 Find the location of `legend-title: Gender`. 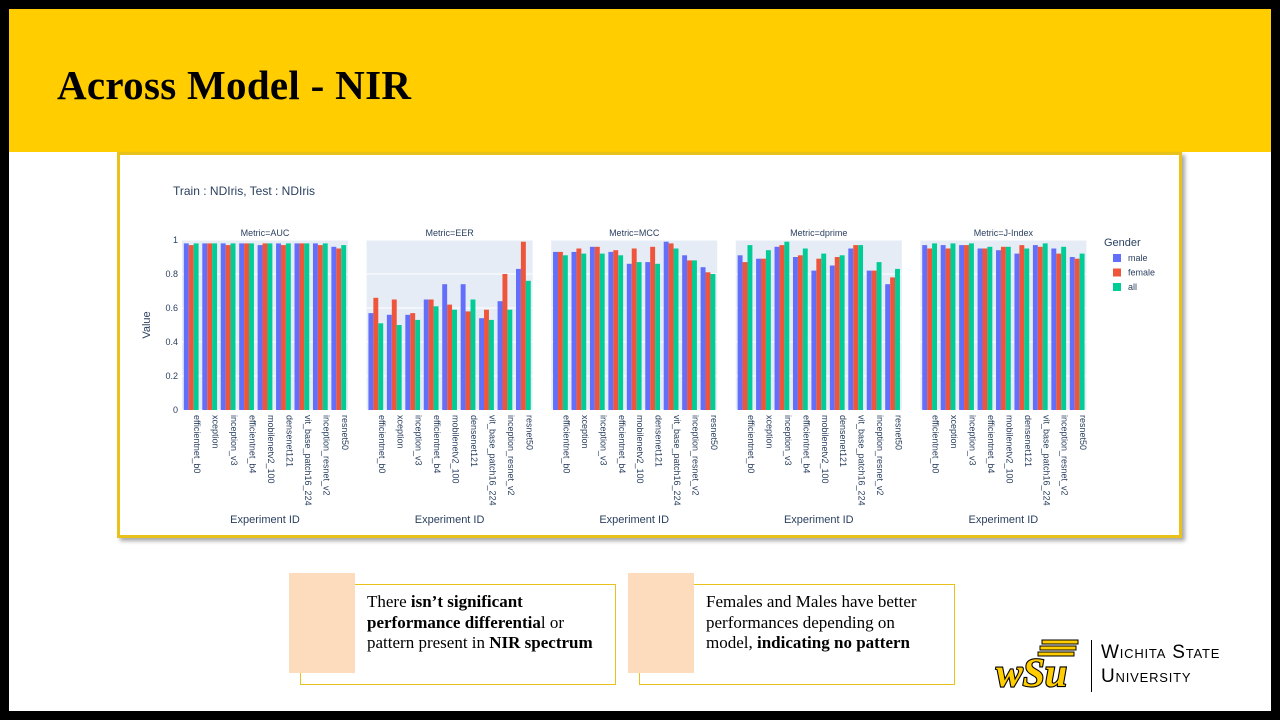

legend-title: Gender is located at coordinates (1122, 243).